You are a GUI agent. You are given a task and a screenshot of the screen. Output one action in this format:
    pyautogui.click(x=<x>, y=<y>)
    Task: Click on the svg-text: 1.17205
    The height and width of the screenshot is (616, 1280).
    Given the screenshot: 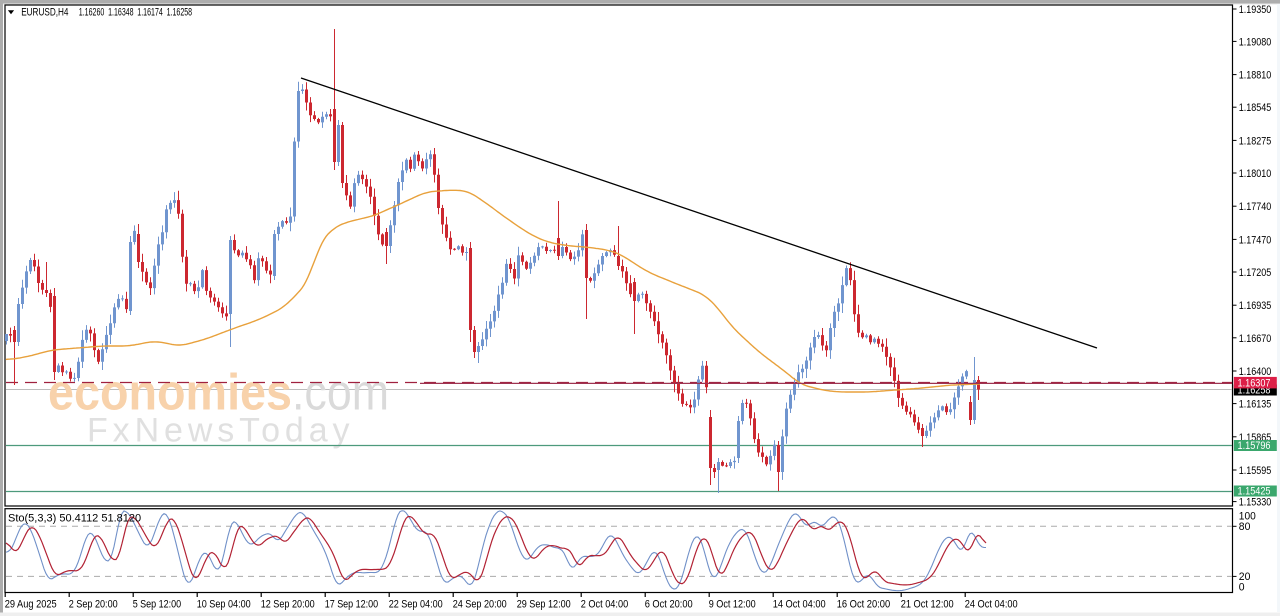 What is the action you would take?
    pyautogui.click(x=1255, y=273)
    